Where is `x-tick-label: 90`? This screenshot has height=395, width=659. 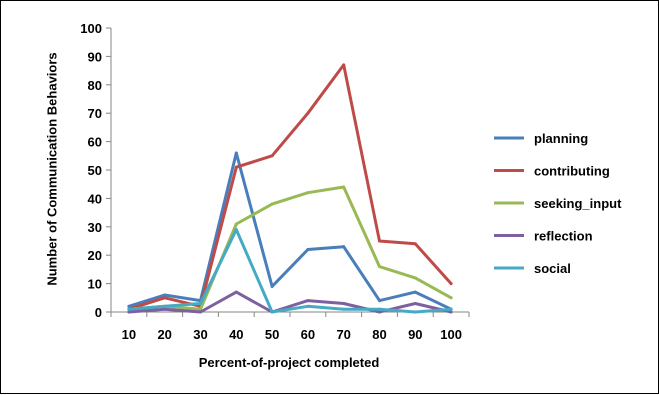 x-tick-label: 90 is located at coordinates (415, 334).